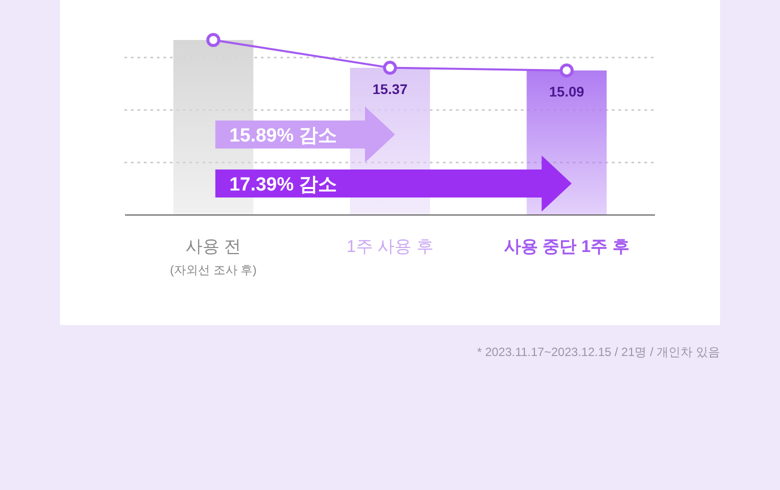  Describe the element at coordinates (283, 136) in the screenshot. I see `annotation: 15.89% 감소` at that location.